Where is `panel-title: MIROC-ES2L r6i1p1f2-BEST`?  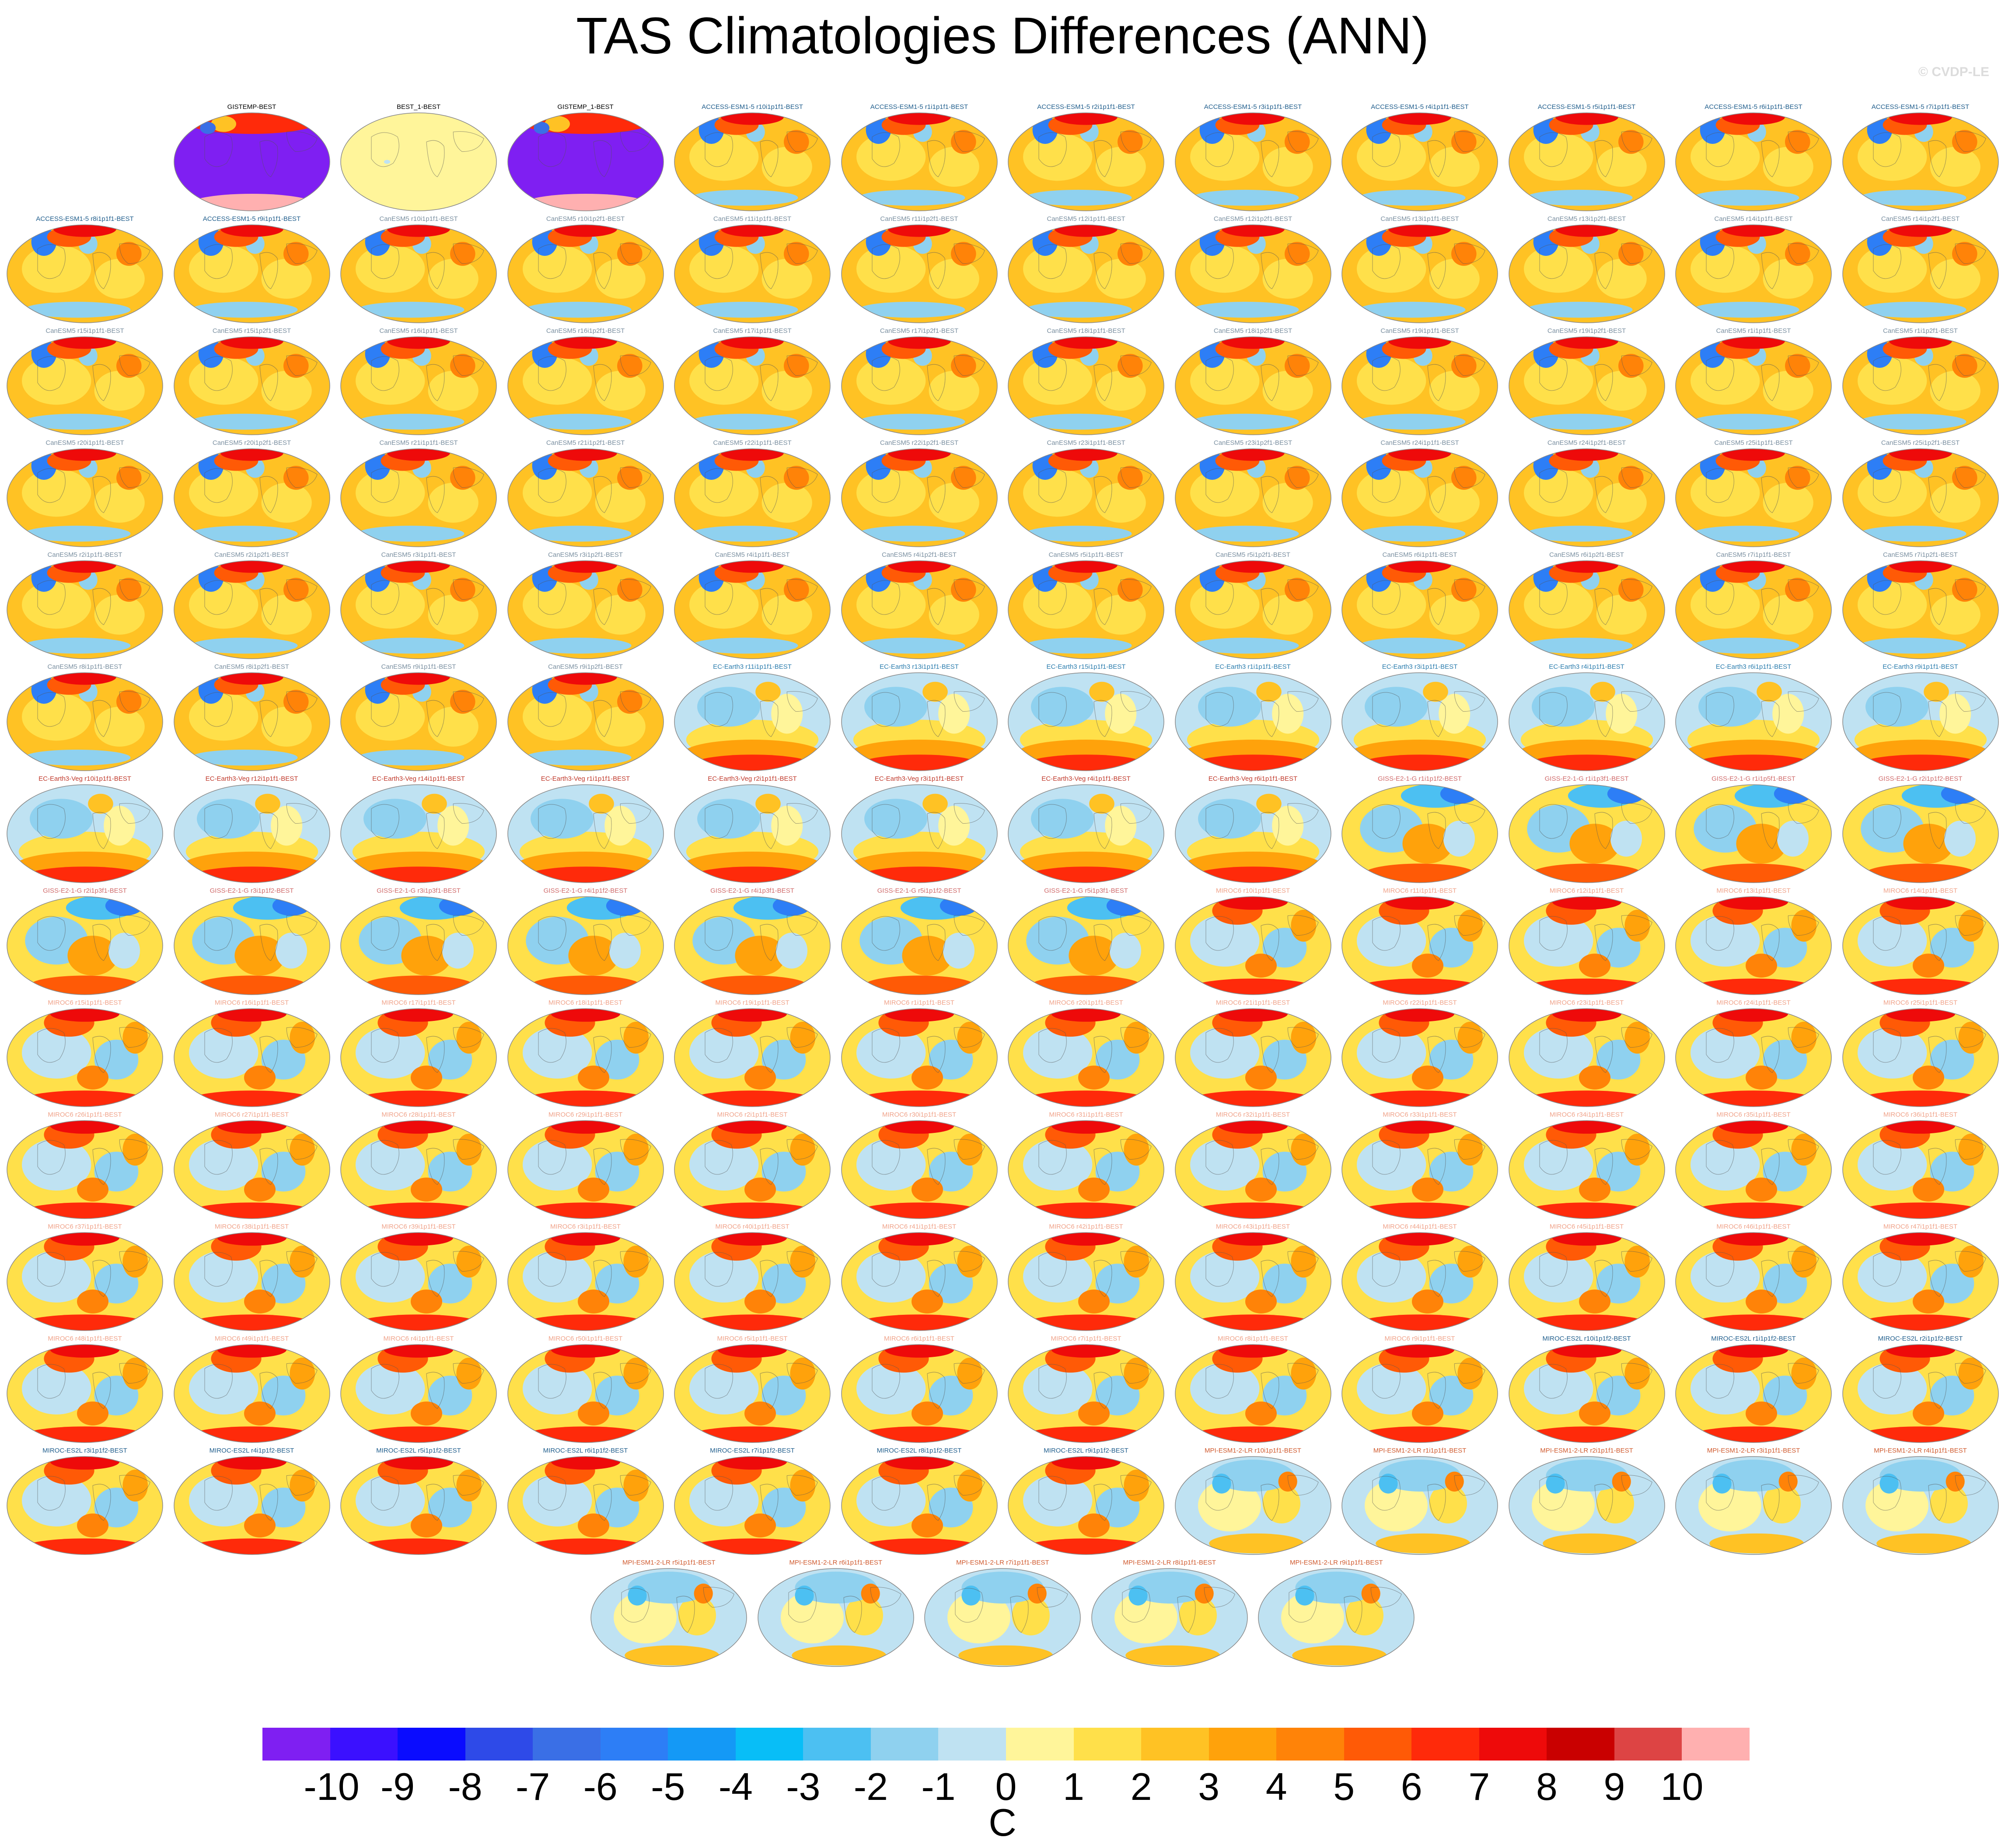
panel-title: MIROC-ES2L r6i1p1f2-BEST is located at coordinates (585, 1450).